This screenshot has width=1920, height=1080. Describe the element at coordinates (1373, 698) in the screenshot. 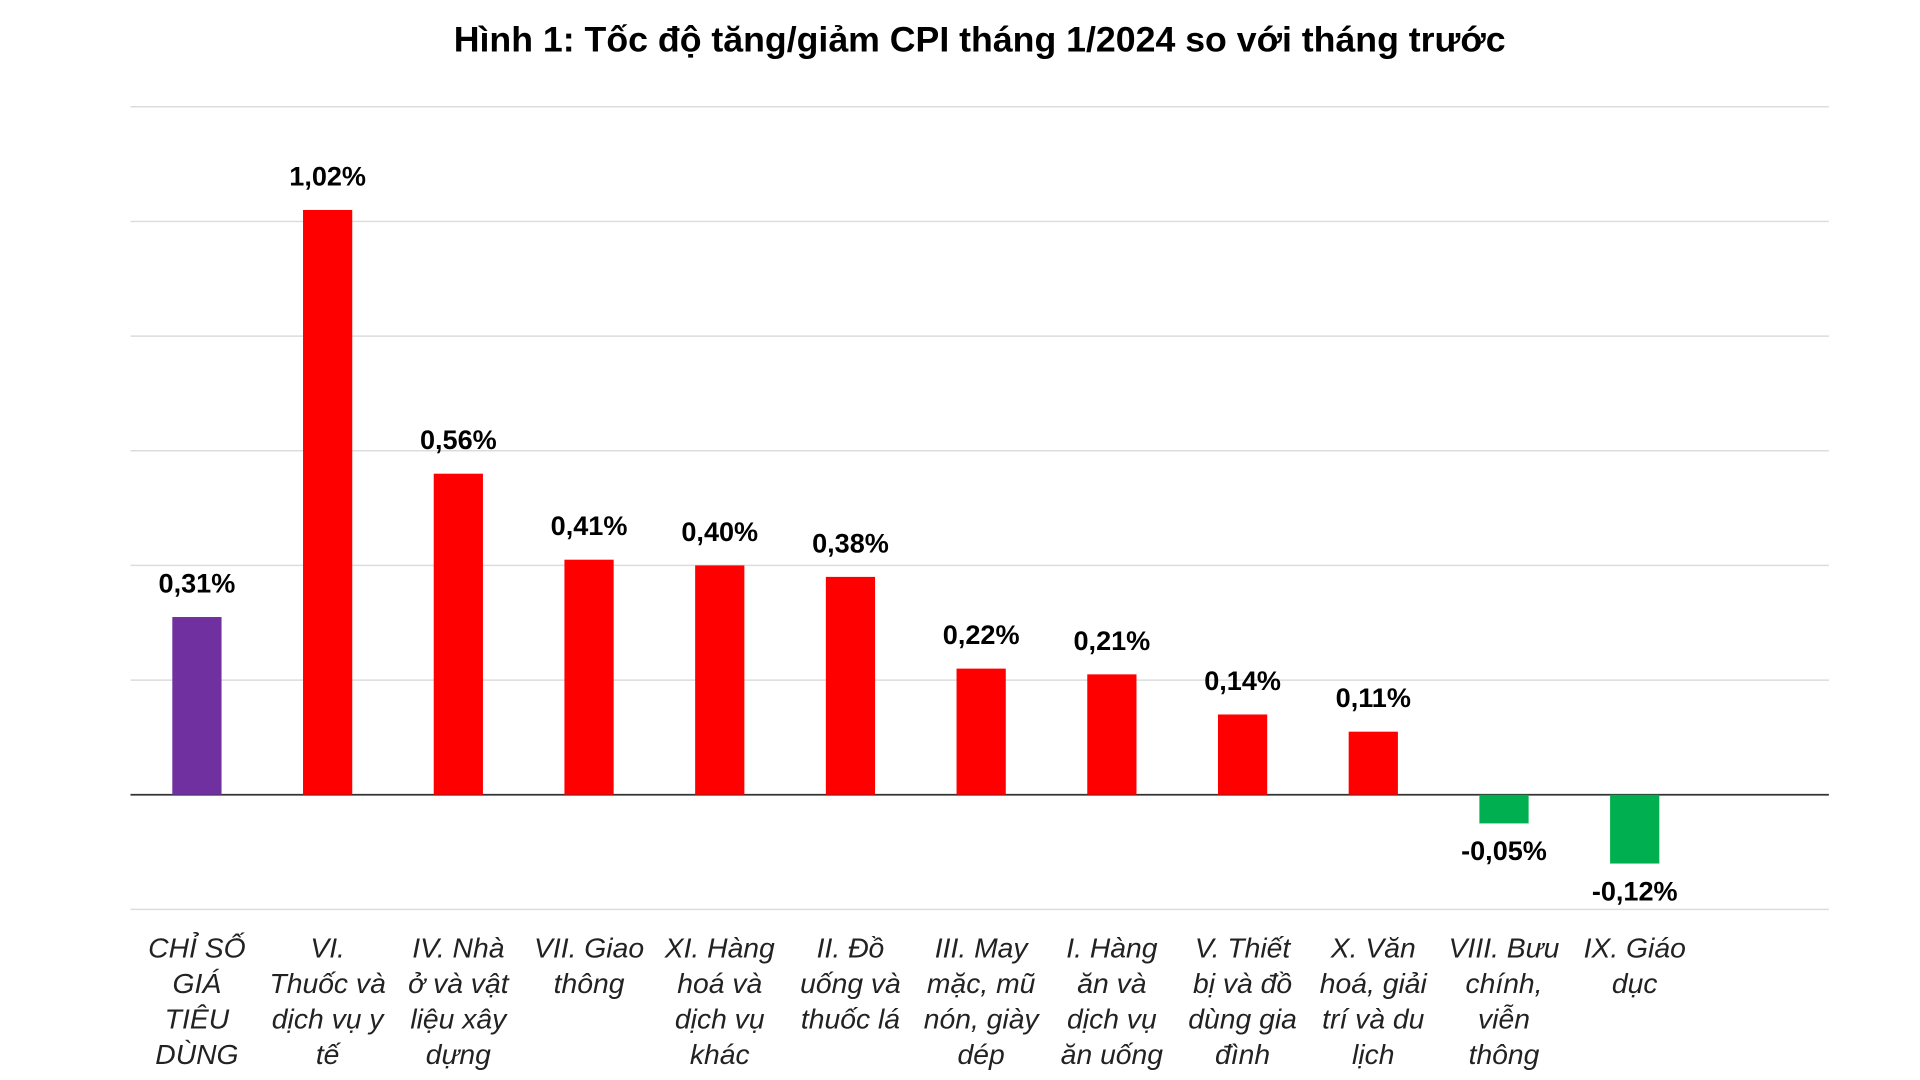

I see `data-label: 0,11%` at that location.